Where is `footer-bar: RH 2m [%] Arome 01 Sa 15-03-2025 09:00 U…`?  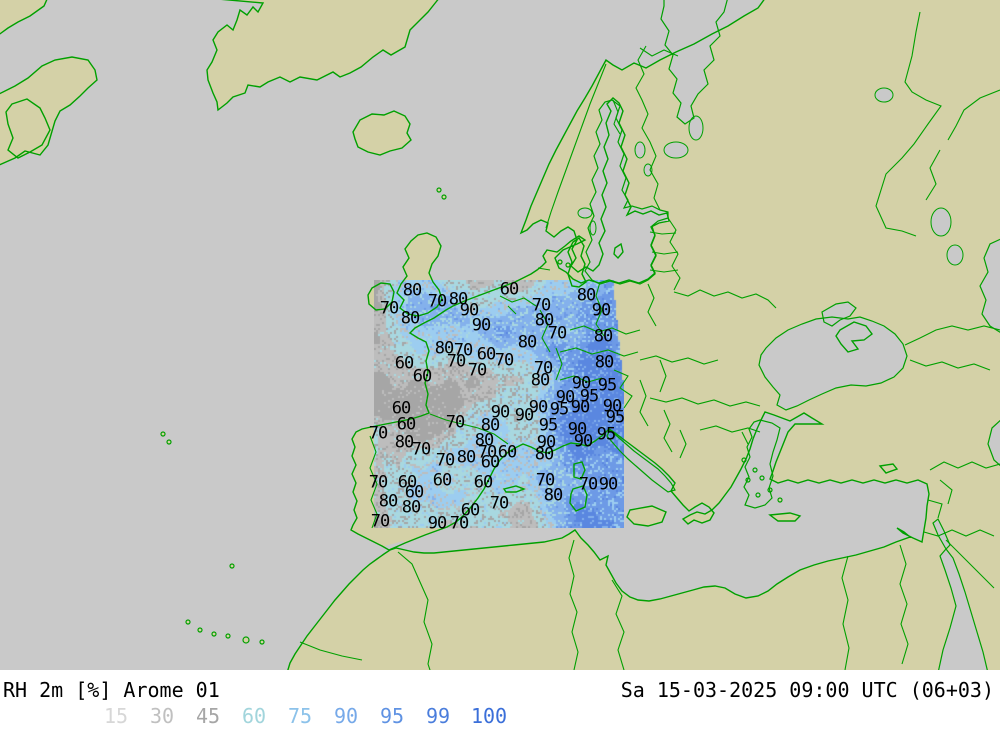
footer-bar: RH 2m [%] Arome 01 Sa 15-03-2025 09:00 U… is located at coordinates (500, 701).